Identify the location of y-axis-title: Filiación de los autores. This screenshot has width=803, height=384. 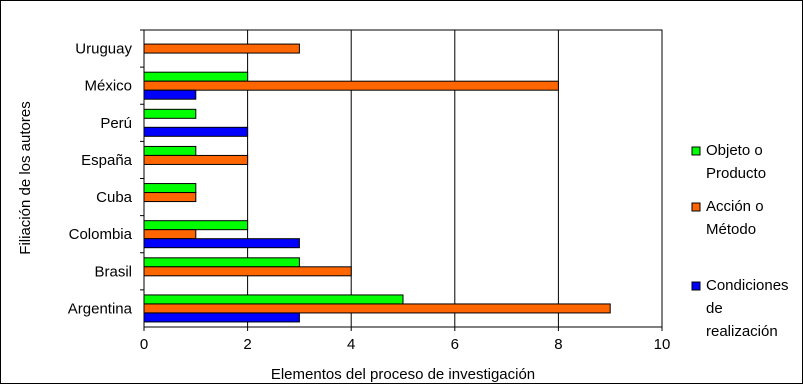
(25, 177).